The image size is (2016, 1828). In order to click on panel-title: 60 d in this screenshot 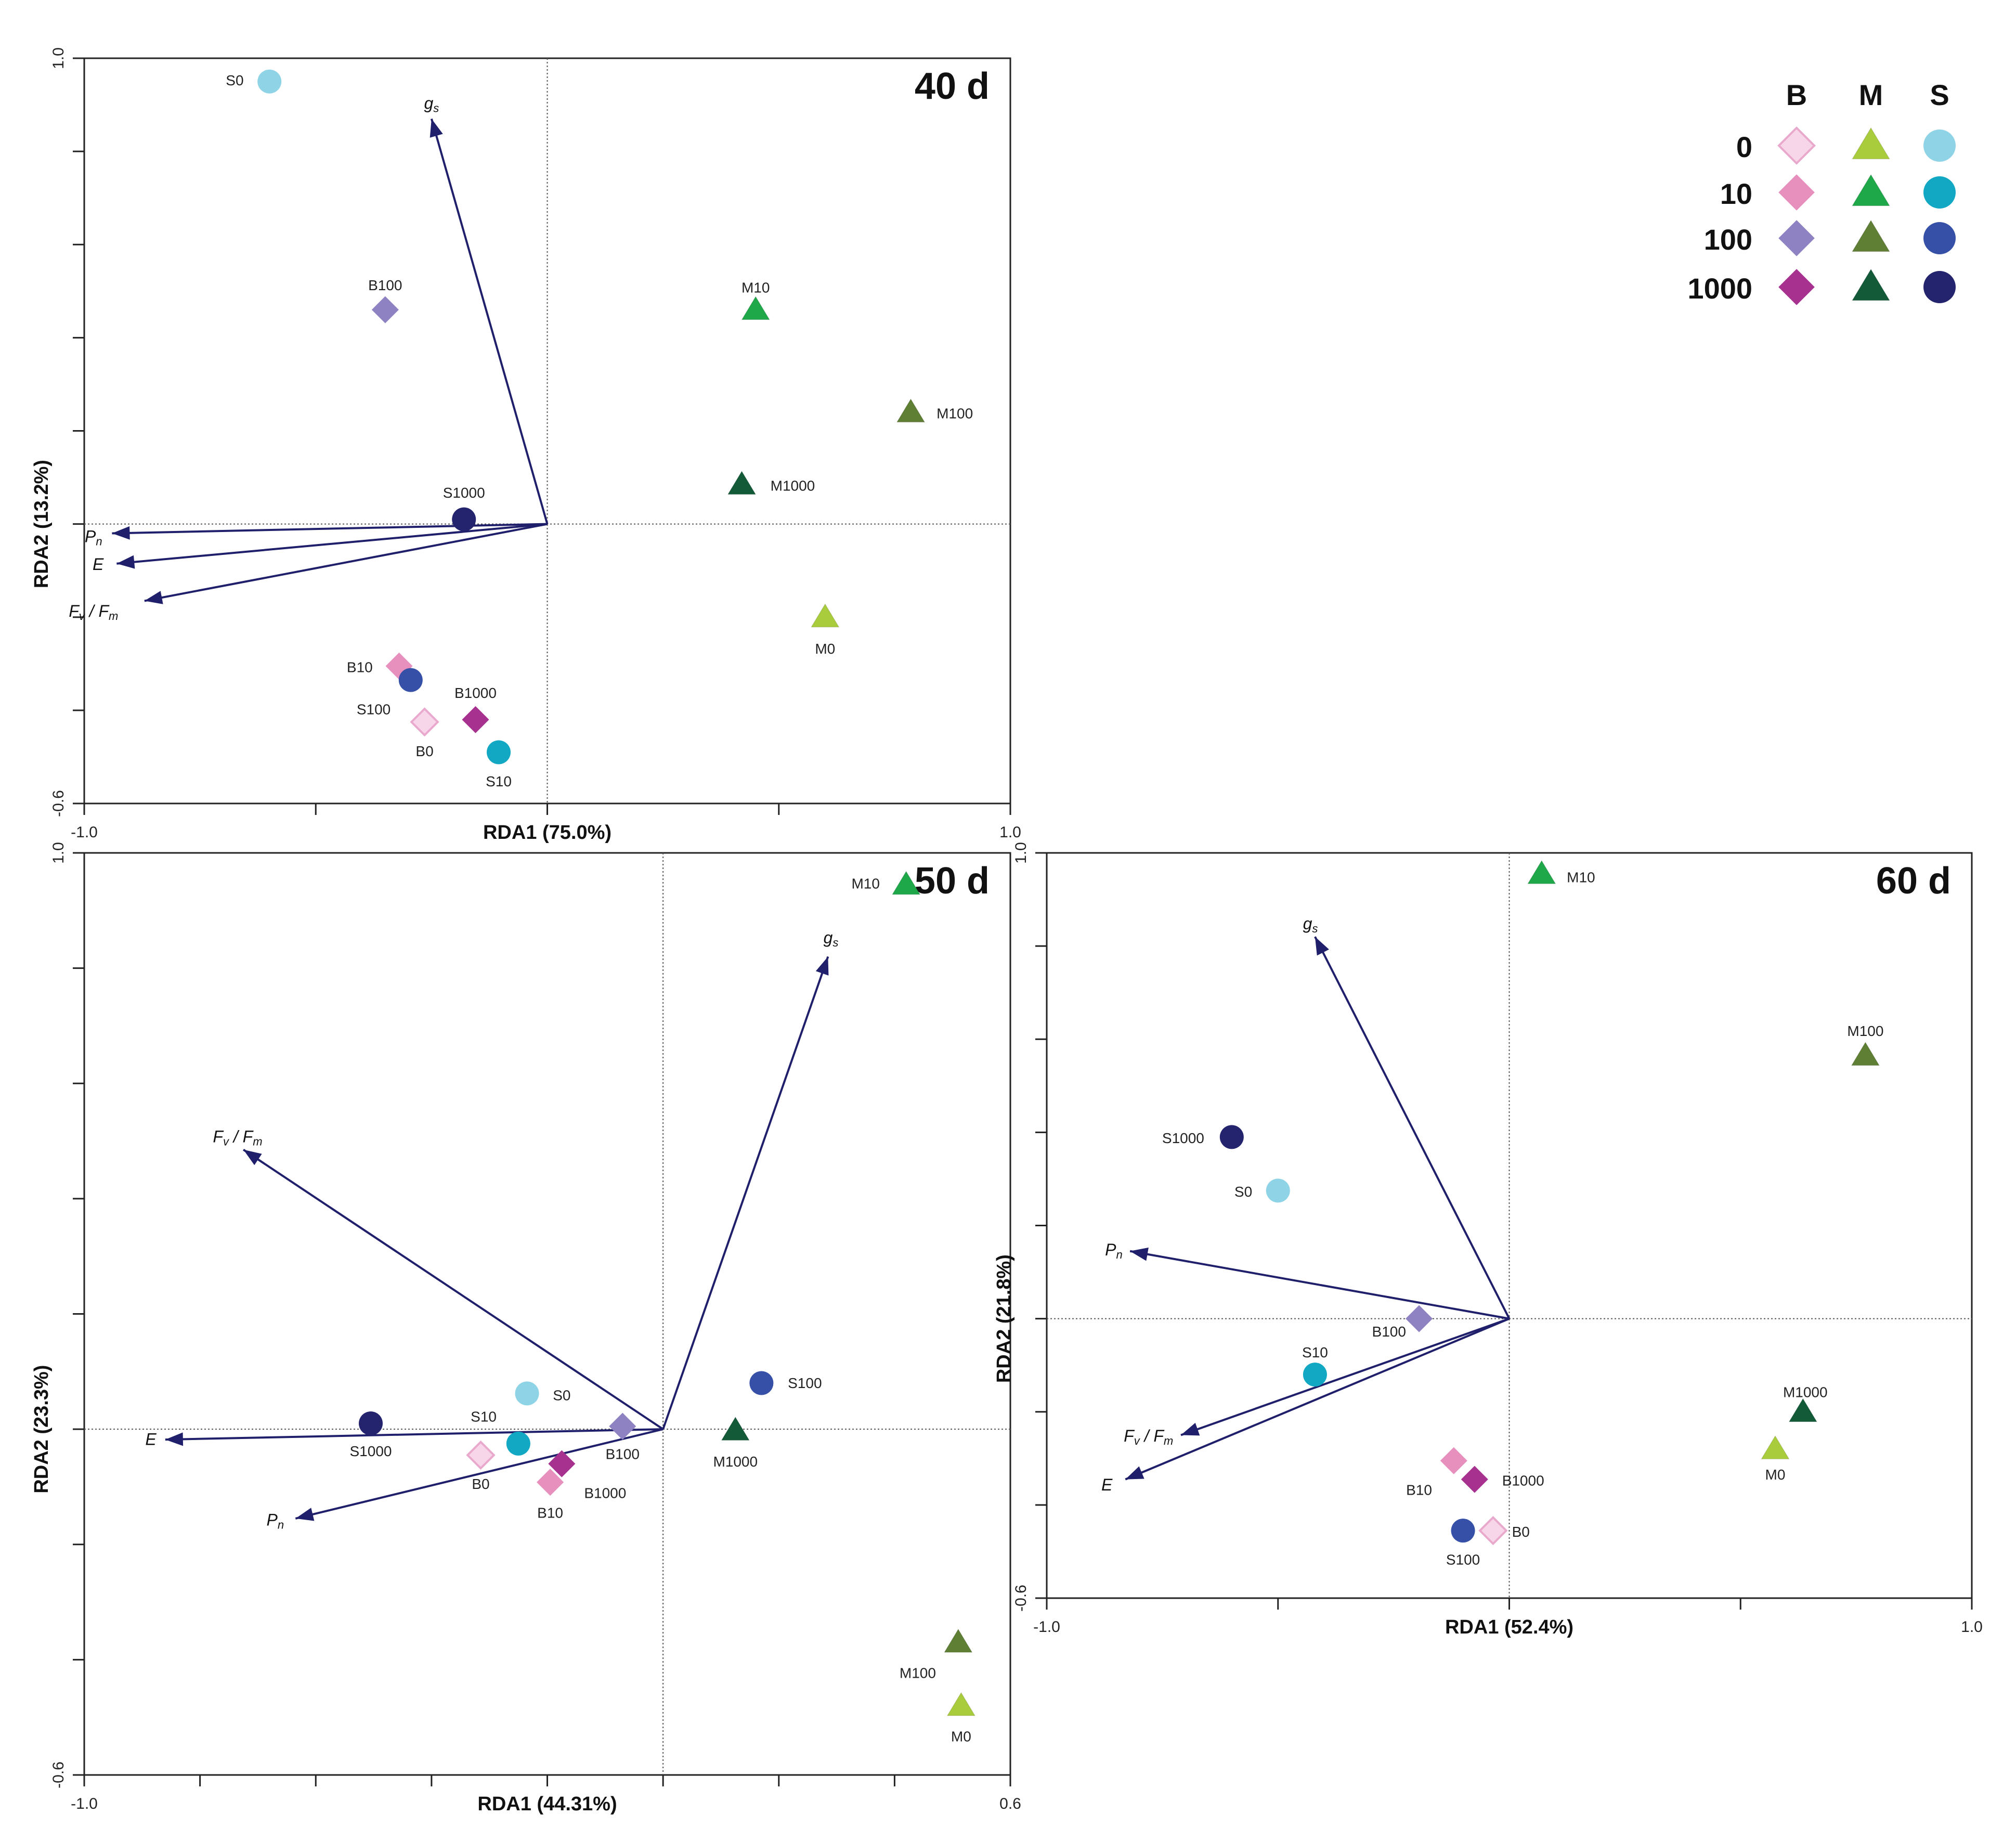, I will do `click(1913, 881)`.